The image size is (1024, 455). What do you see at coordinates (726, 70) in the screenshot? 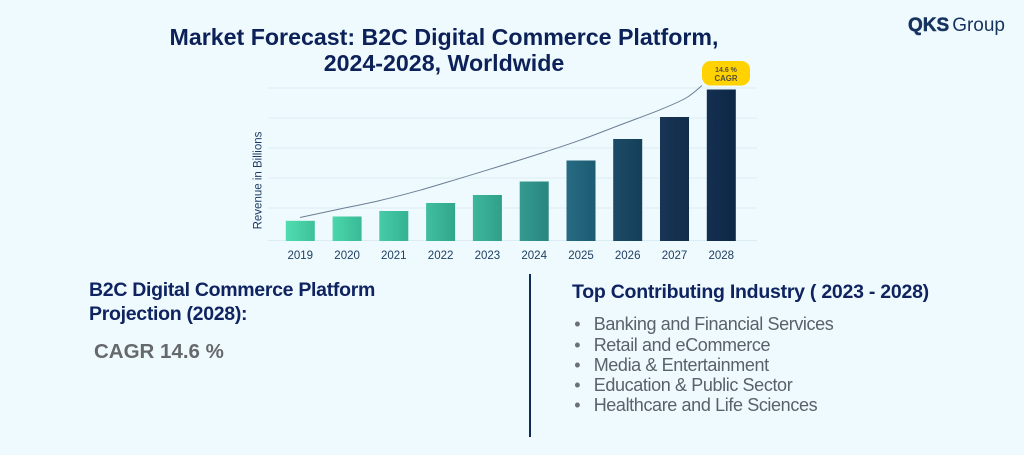
I see `svg-text: 14.6 %` at bounding box center [726, 70].